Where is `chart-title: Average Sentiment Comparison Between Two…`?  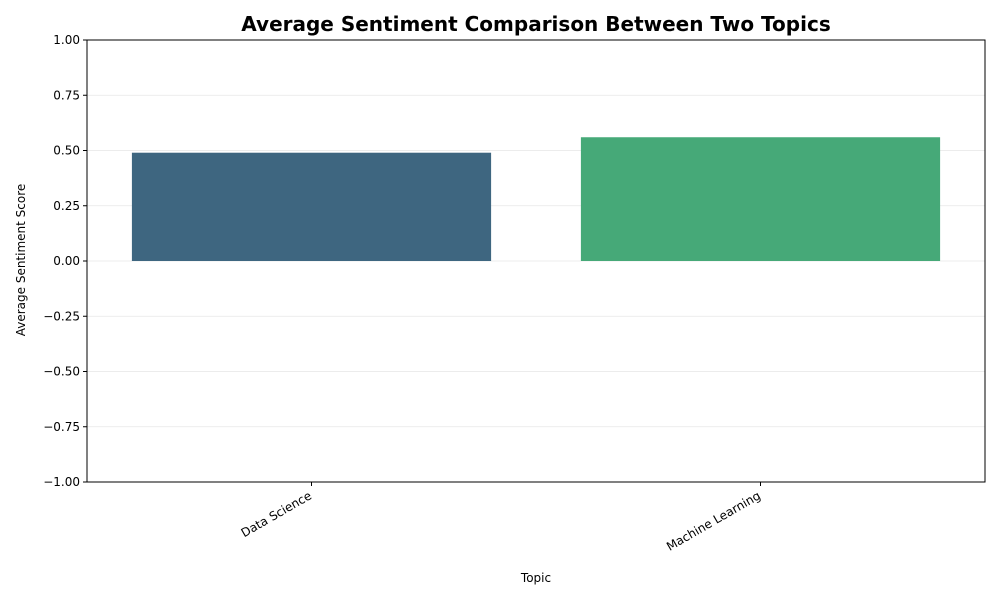
chart-title: Average Sentiment Comparison Between Two… is located at coordinates (535, 24).